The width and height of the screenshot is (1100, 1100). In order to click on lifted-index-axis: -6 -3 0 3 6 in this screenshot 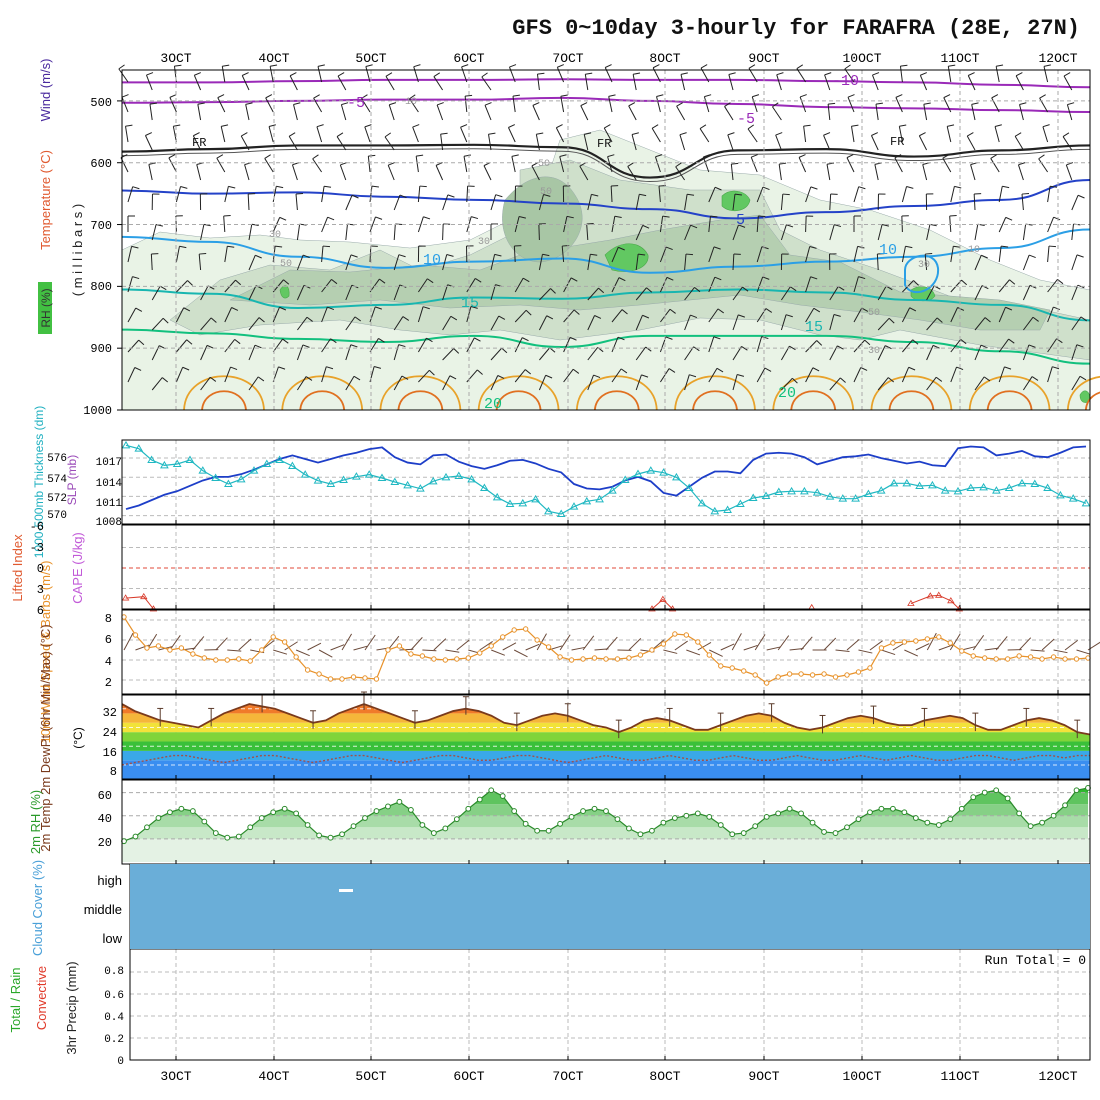, I will do `click(37, 569)`.